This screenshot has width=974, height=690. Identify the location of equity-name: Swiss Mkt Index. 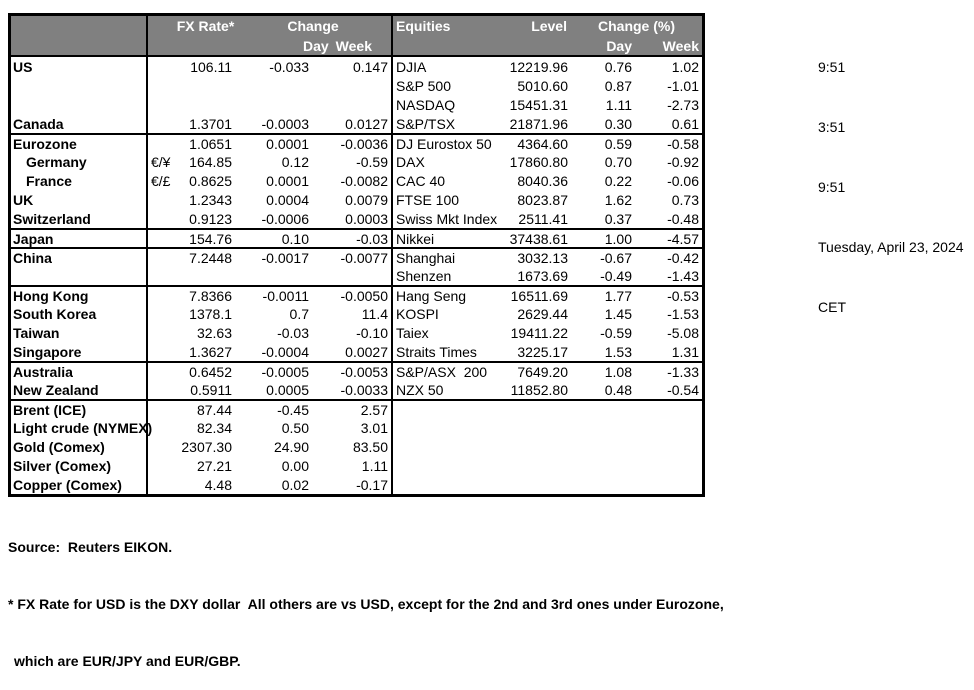
(447, 218).